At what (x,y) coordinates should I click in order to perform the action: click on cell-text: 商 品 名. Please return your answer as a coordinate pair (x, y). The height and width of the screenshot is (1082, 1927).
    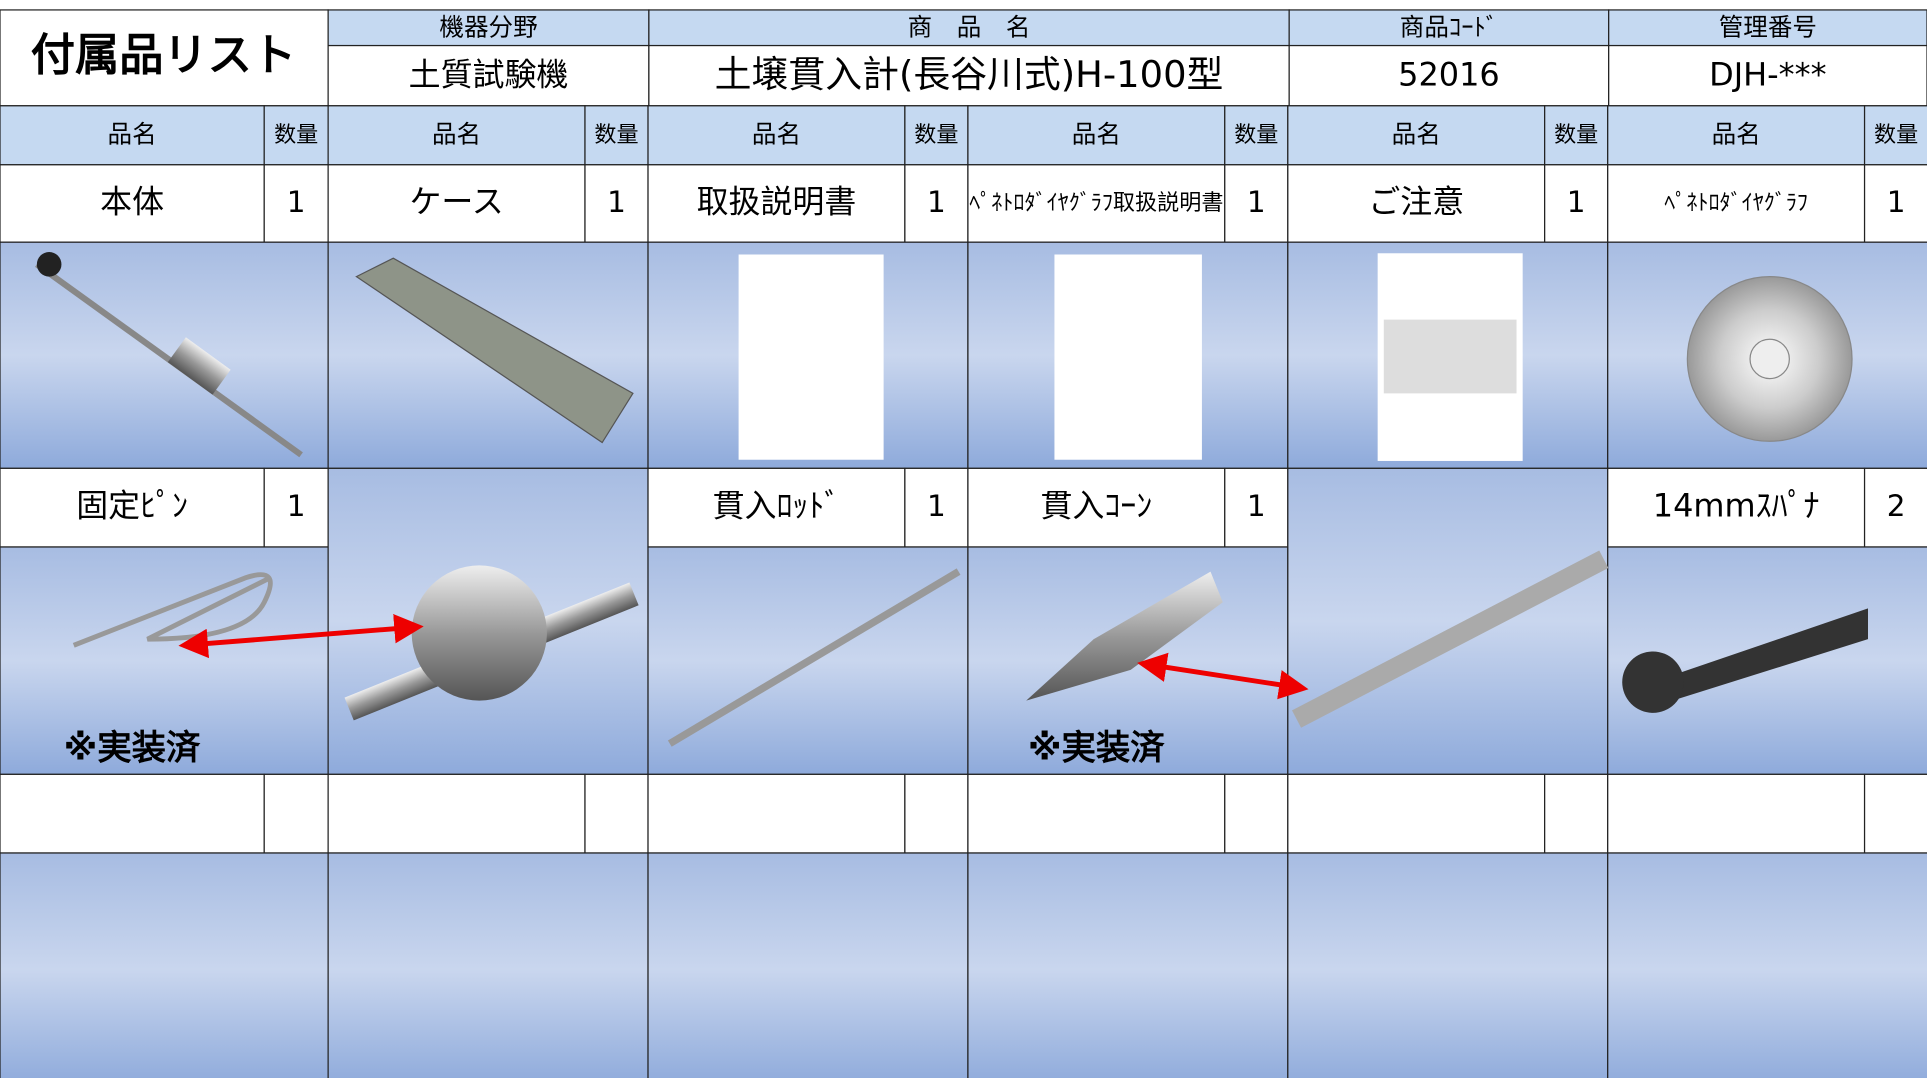
    Looking at the image, I should click on (969, 26).